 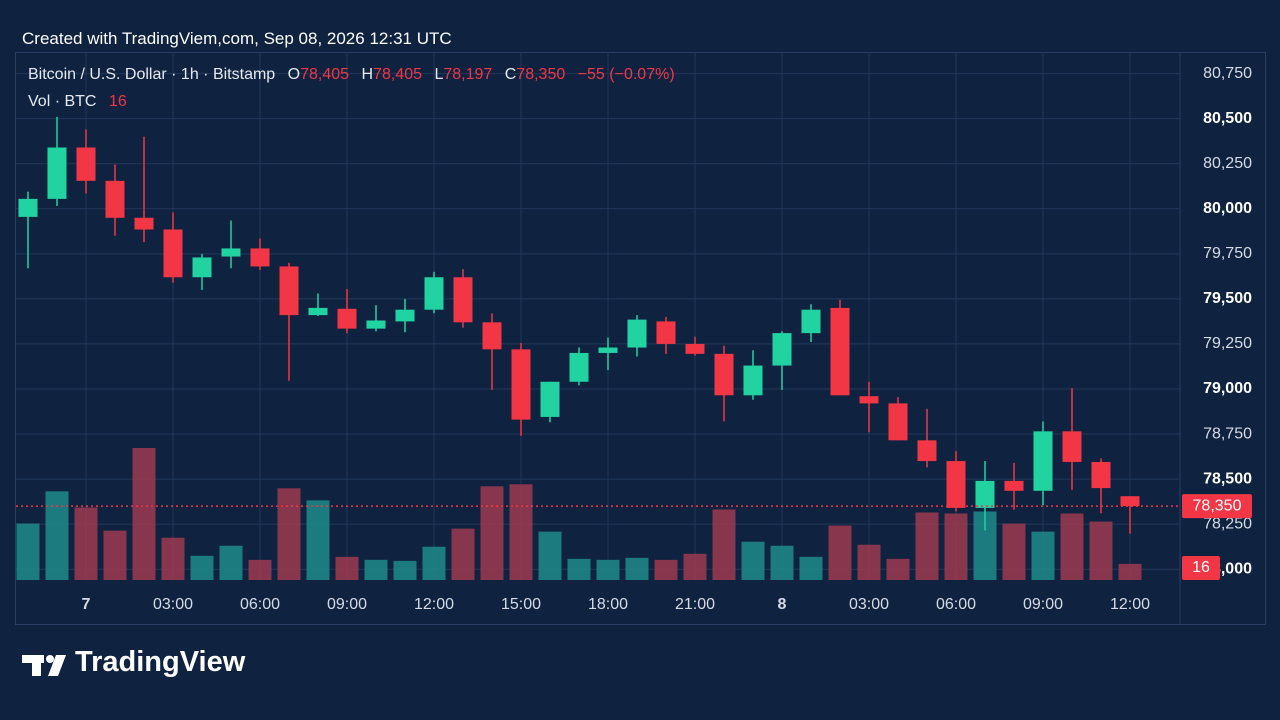 What do you see at coordinates (1227, 208) in the screenshot?
I see `y-tick-label: 80,000` at bounding box center [1227, 208].